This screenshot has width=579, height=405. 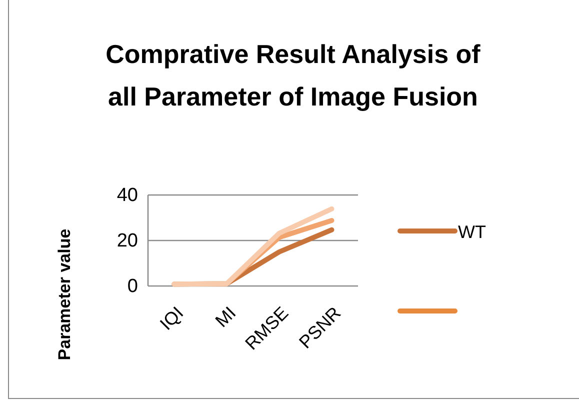 What do you see at coordinates (225, 317) in the screenshot?
I see `x-tick-label: MI` at bounding box center [225, 317].